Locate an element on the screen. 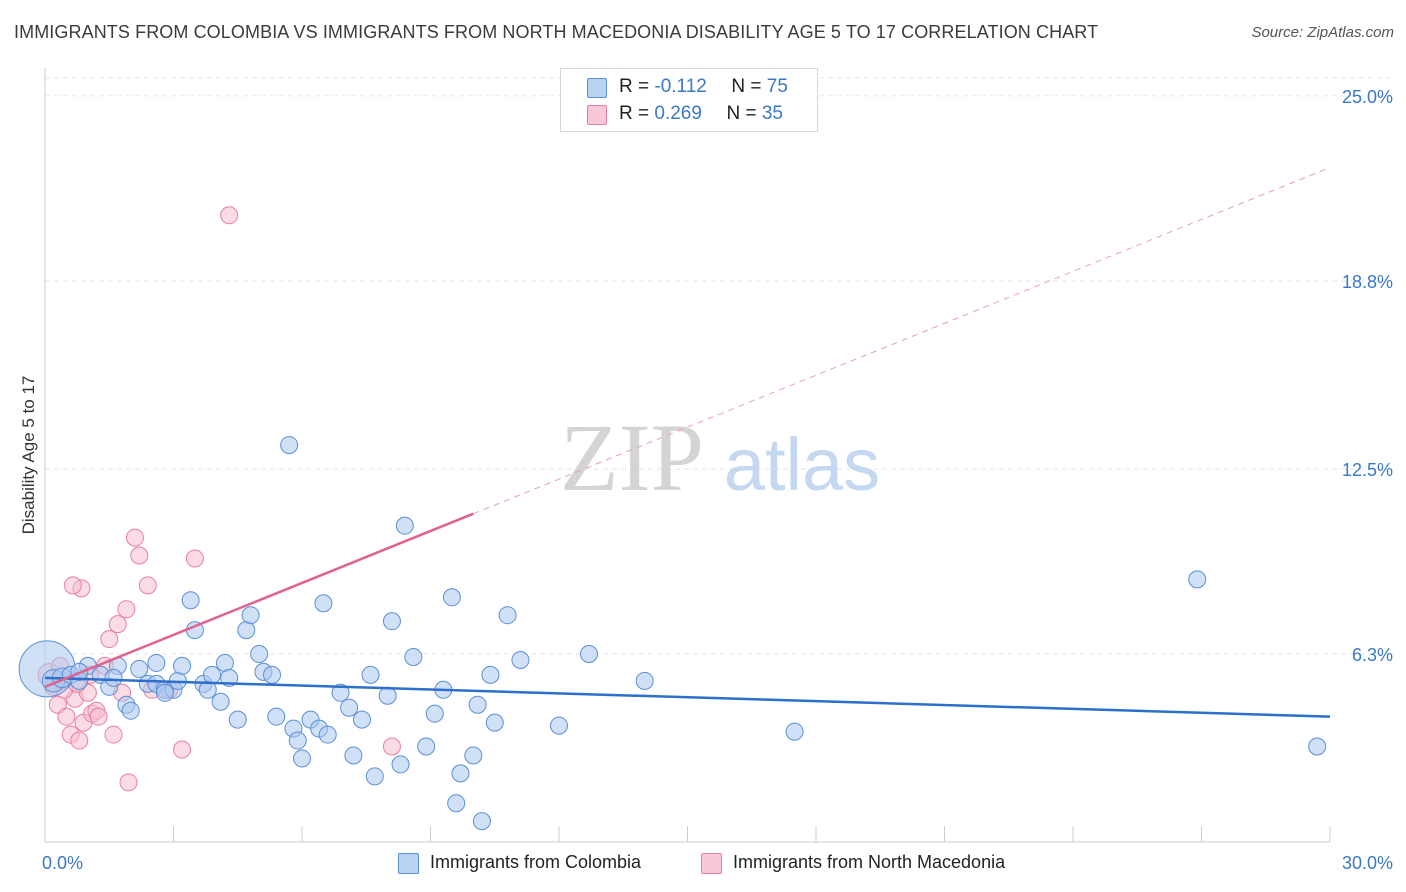 This screenshot has width=1406, height=892. y-tick-label: 6.3% is located at coordinates (1372, 655).